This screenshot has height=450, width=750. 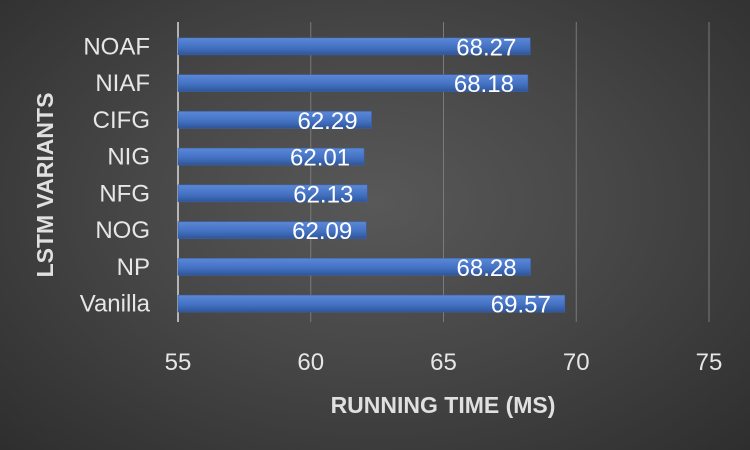 I want to click on category-label: NIG, so click(x=128, y=157).